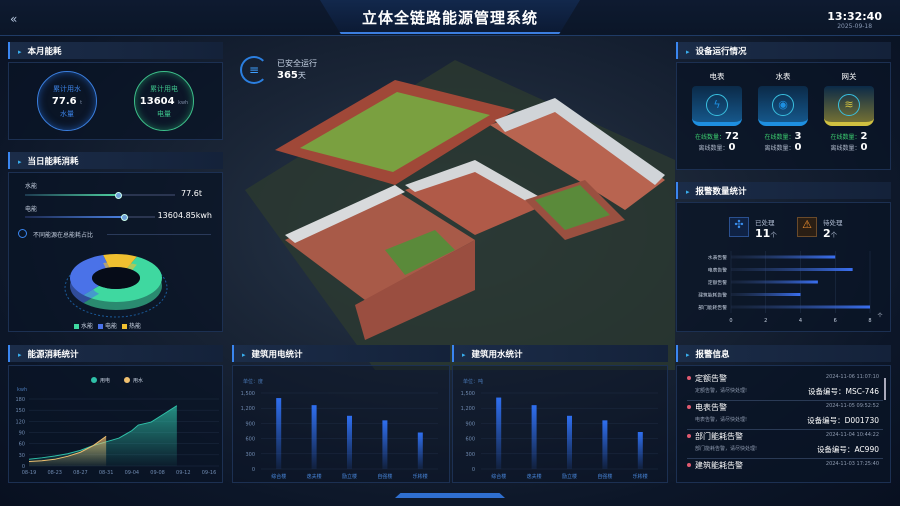 The width and height of the screenshot is (900, 506). I want to click on alarms-scrollbar, so click(885, 389).